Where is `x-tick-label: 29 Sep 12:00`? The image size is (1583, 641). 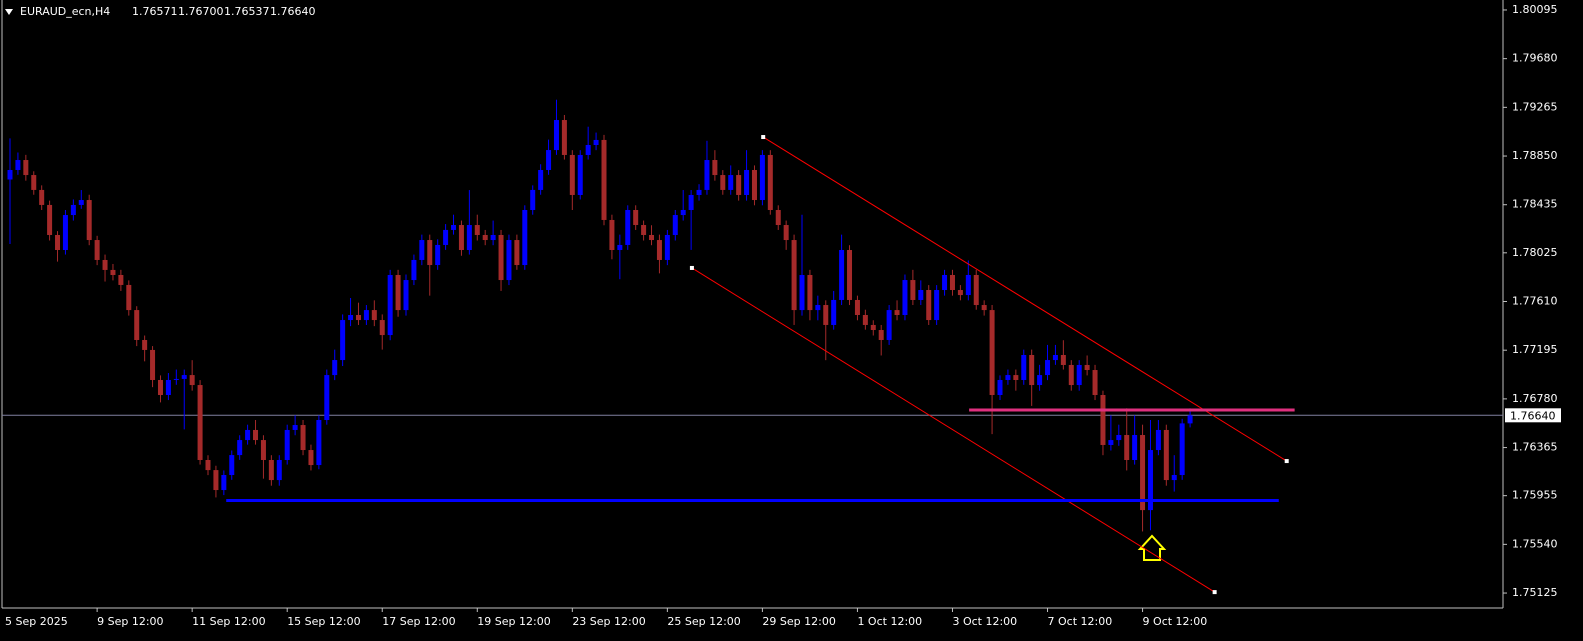
x-tick-label: 29 Sep 12:00 is located at coordinates (798, 621).